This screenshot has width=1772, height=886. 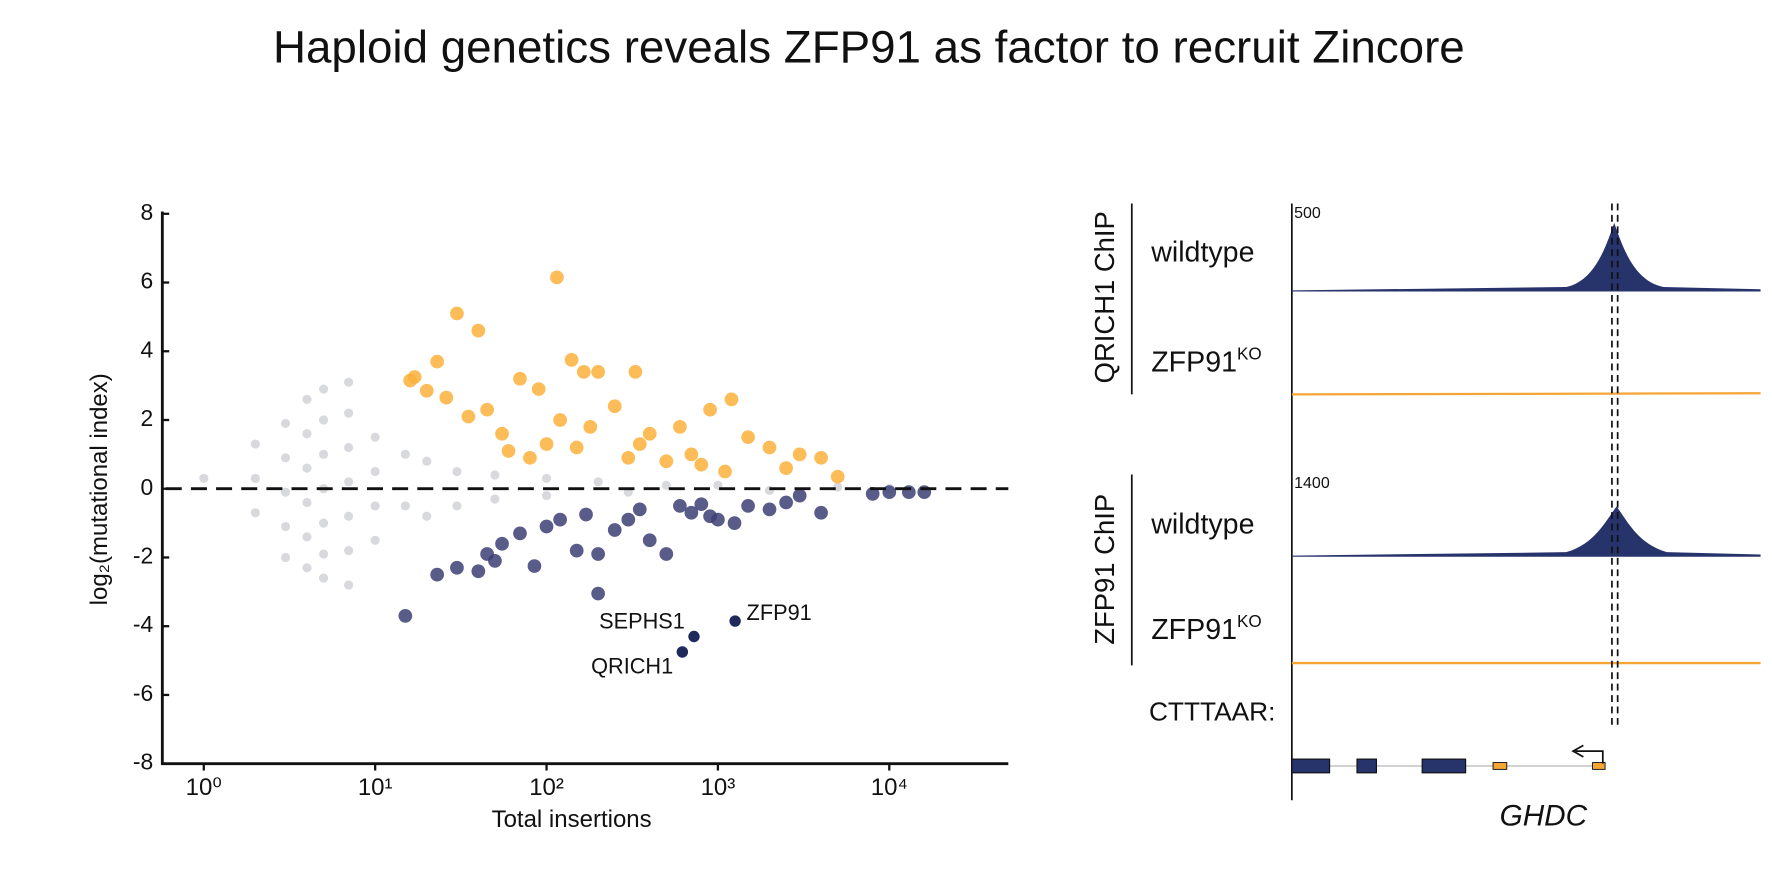 What do you see at coordinates (1526, 531) in the screenshot?
I see `peak` at bounding box center [1526, 531].